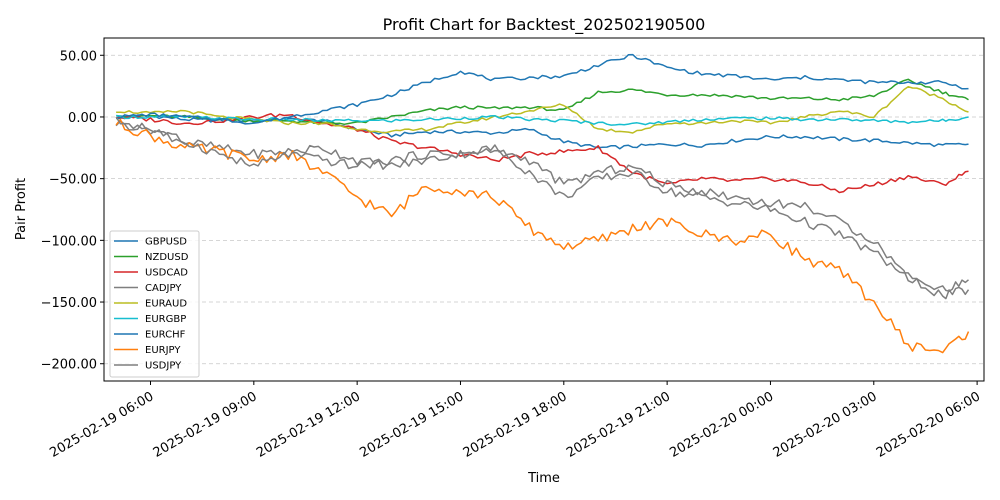  I want to click on legend-label: GBPUSD, so click(166, 242).